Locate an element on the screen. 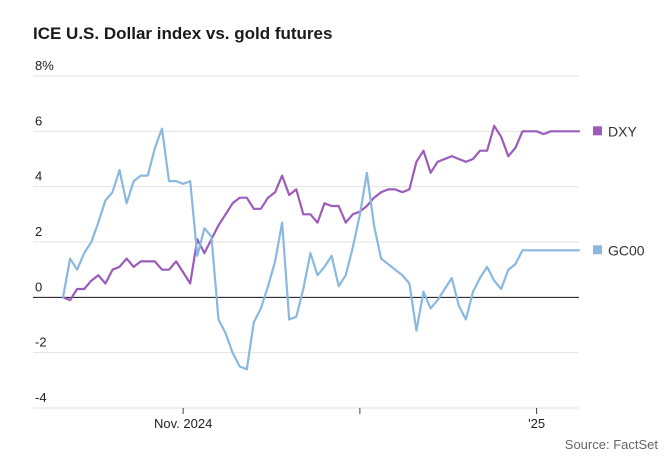 The height and width of the screenshot is (470, 671). y-tick-label: -4 is located at coordinates (41, 397).